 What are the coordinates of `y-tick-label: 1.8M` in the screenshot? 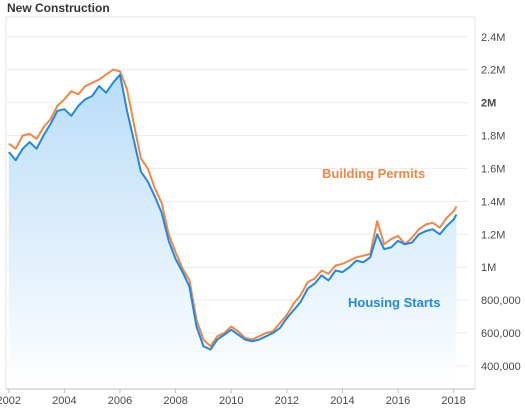 It's located at (493, 137).